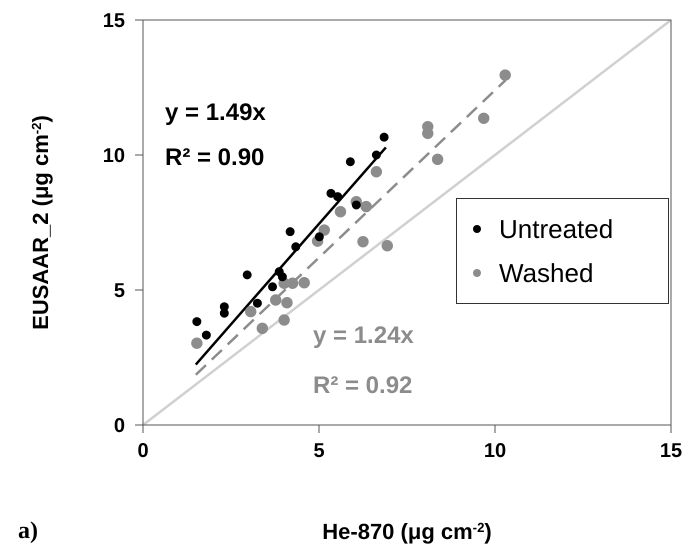  I want to click on x-tick-label: 10, so click(495, 451).